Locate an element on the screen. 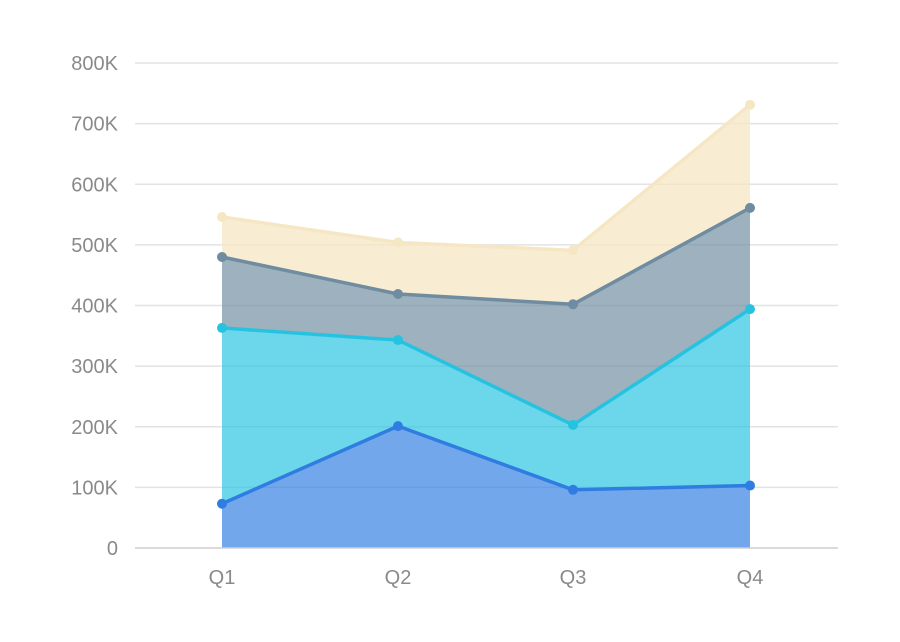 The image size is (900, 642). data-point-series-3-Q3 is located at coordinates (573, 304).